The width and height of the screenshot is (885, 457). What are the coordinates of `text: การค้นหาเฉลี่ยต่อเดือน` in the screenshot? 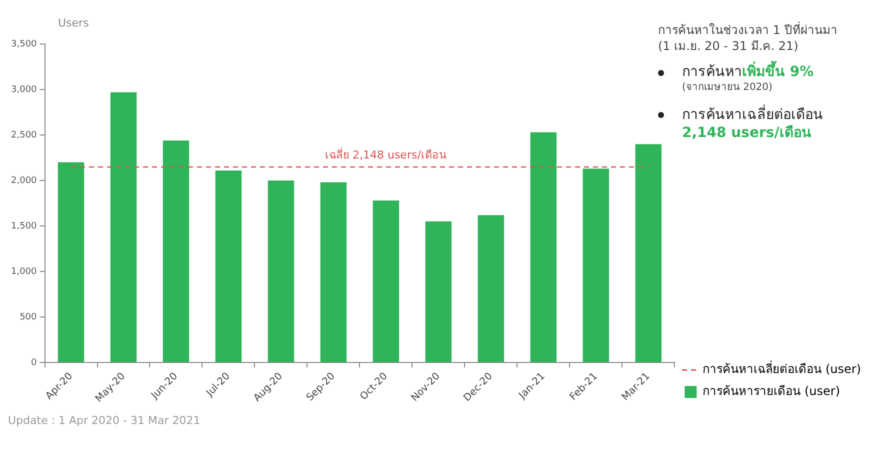 It's located at (752, 115).